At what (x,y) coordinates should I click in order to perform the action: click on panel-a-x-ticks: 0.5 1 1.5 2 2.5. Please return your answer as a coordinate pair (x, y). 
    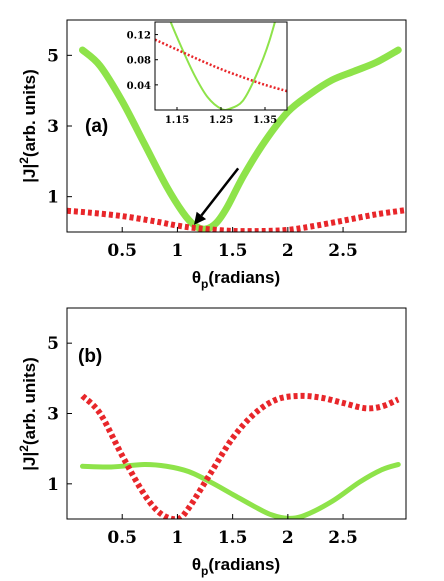
    Looking at the image, I should click on (232, 244).